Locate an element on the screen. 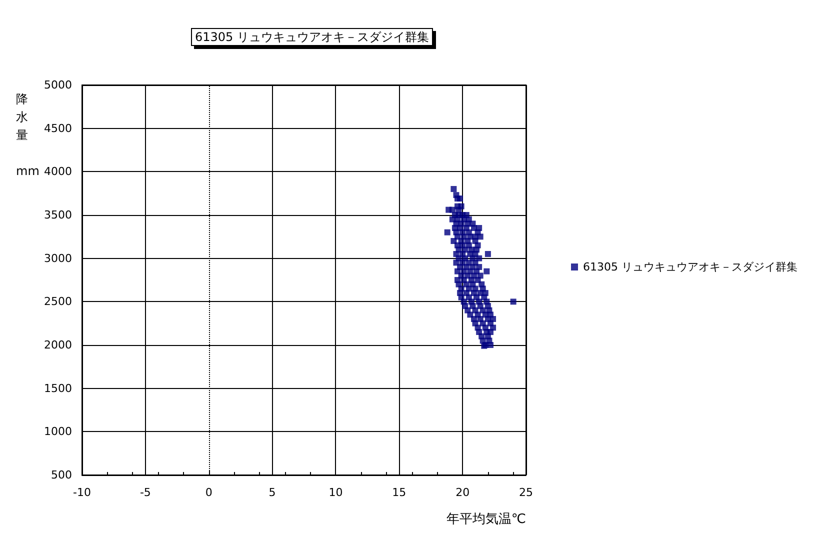 The image size is (816, 534). y-tick-label: 3000 is located at coordinates (58, 258).